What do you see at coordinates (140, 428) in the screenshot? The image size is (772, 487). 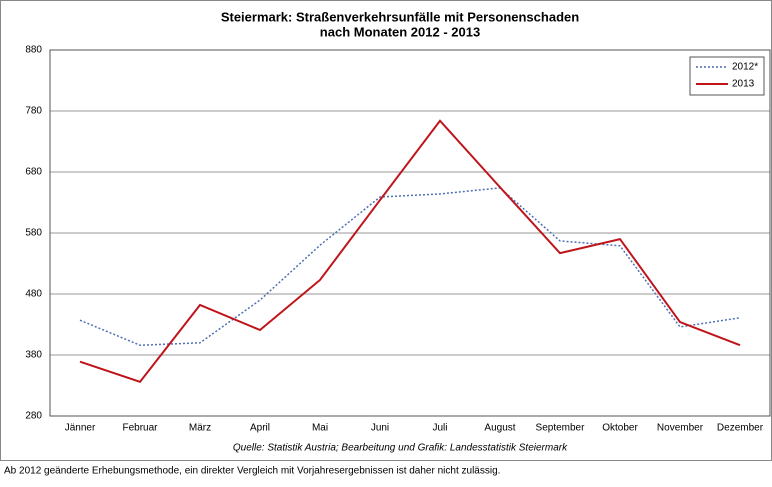 I see `x-tick-label: Februar` at bounding box center [140, 428].